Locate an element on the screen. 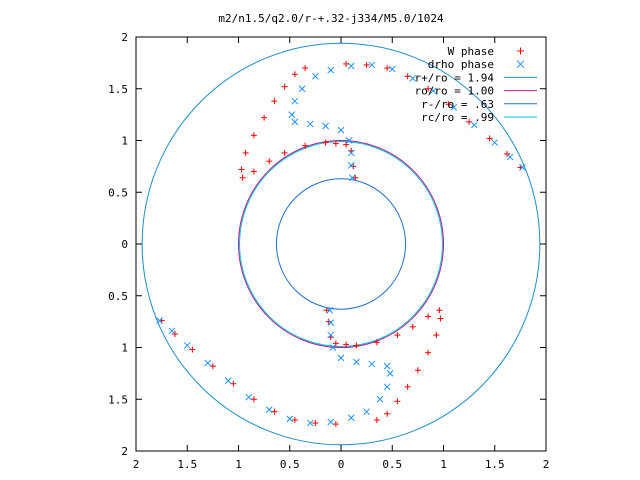 Image resolution: width=640 pixels, height=480 pixels. x-tick-label-0: 2 is located at coordinates (136, 464).